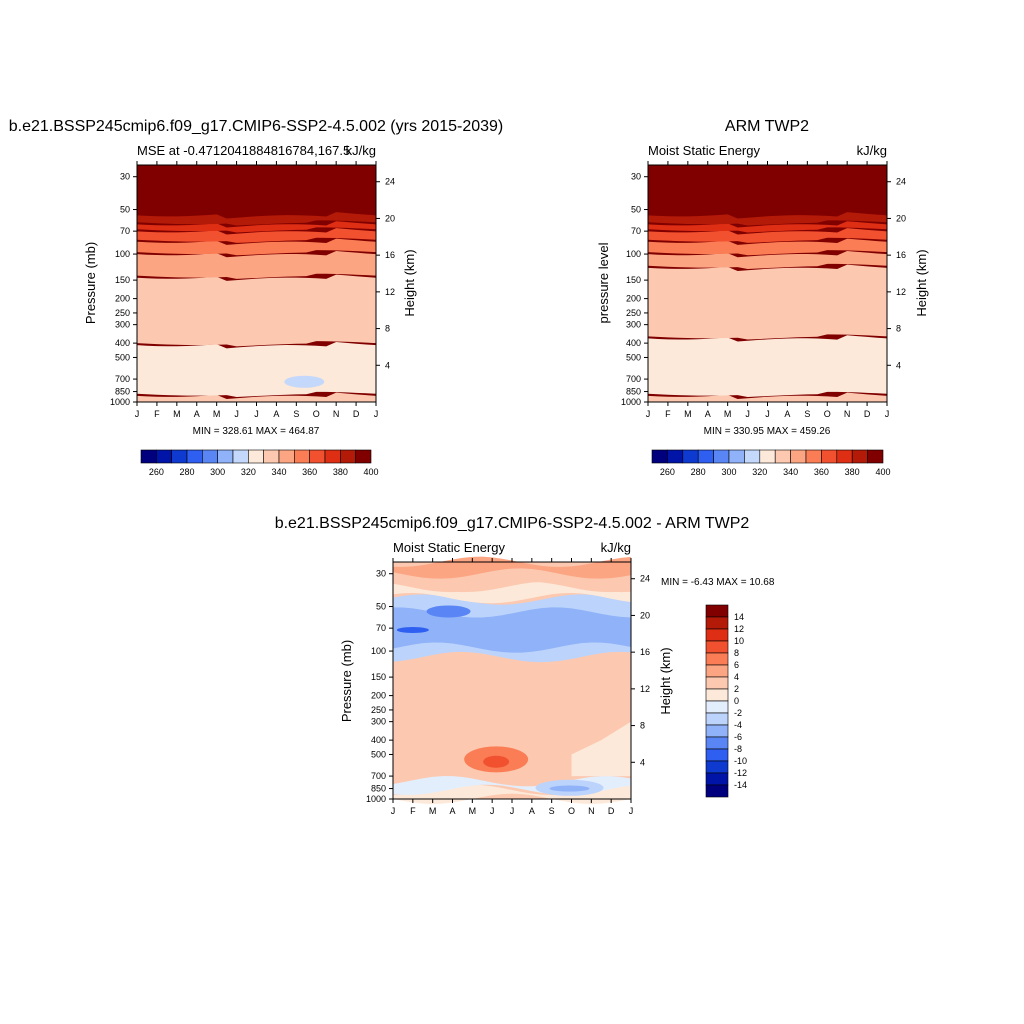 The height and width of the screenshot is (1024, 1024). Describe the element at coordinates (340, 472) in the screenshot. I see `colorbar-label: 380` at that location.